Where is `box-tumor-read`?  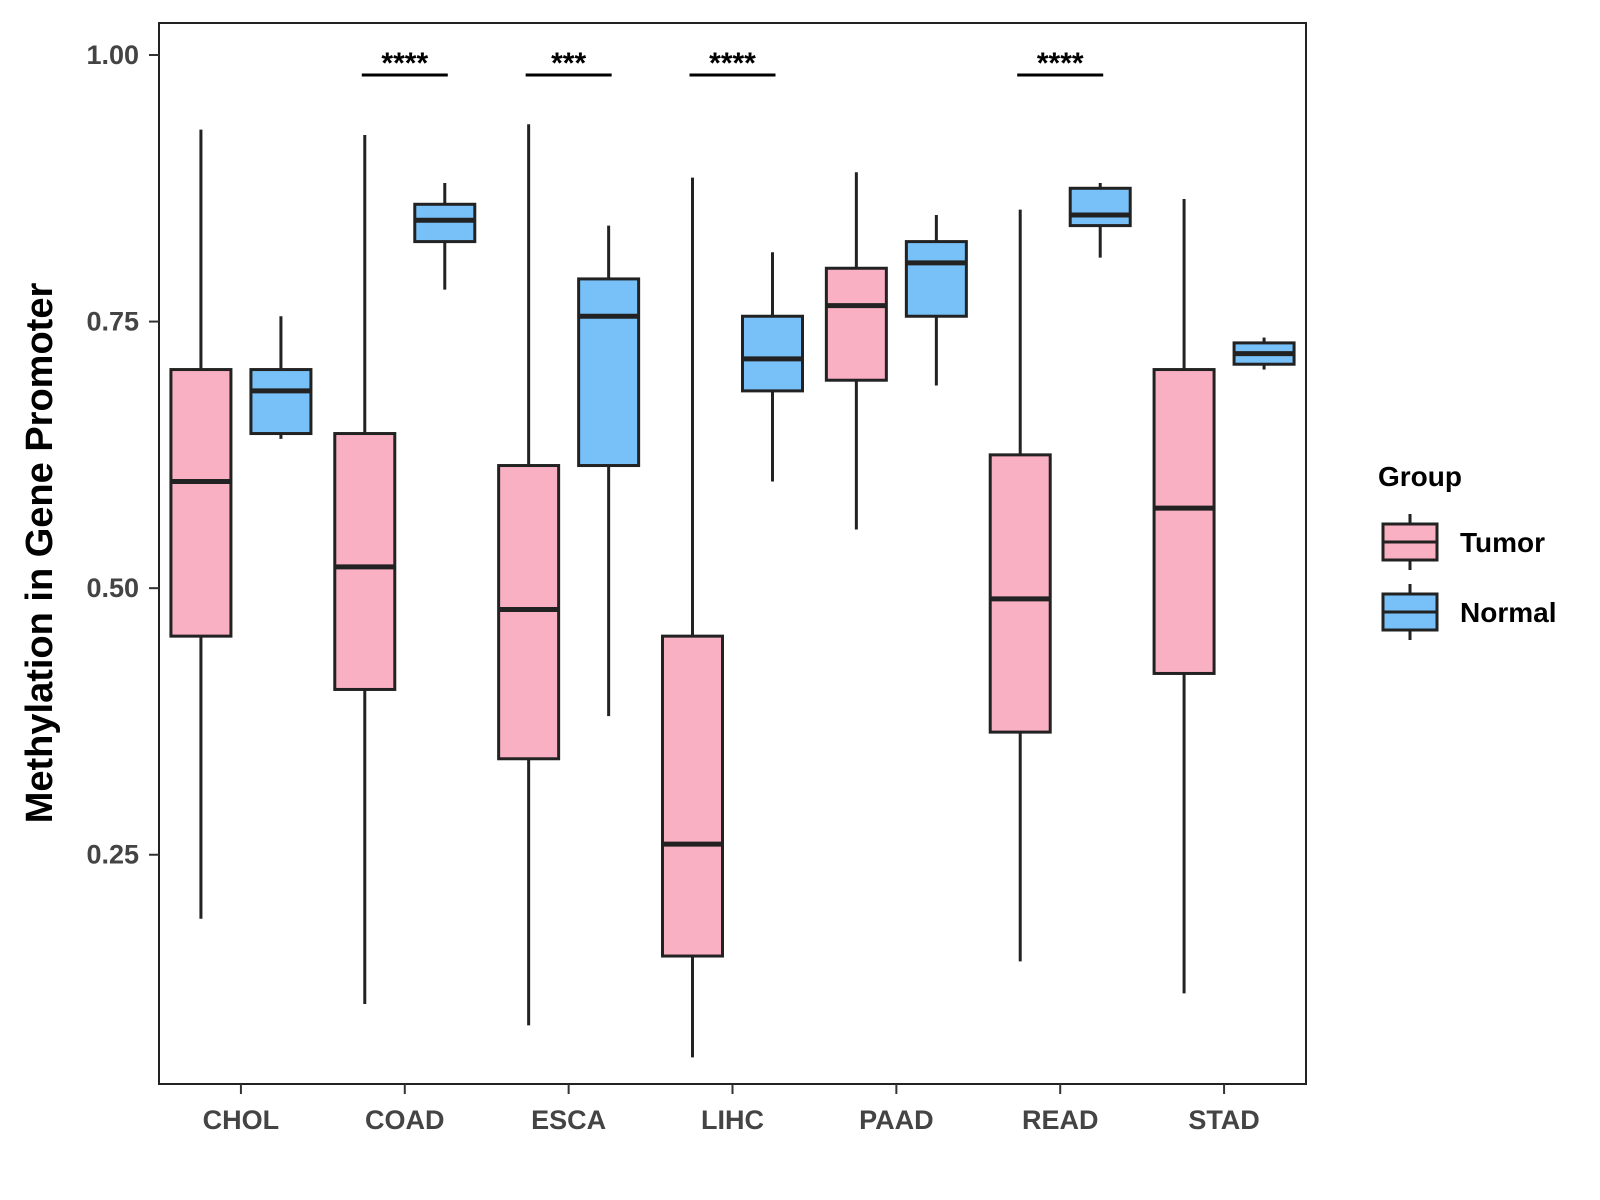
box-tumor-read is located at coordinates (1020, 585).